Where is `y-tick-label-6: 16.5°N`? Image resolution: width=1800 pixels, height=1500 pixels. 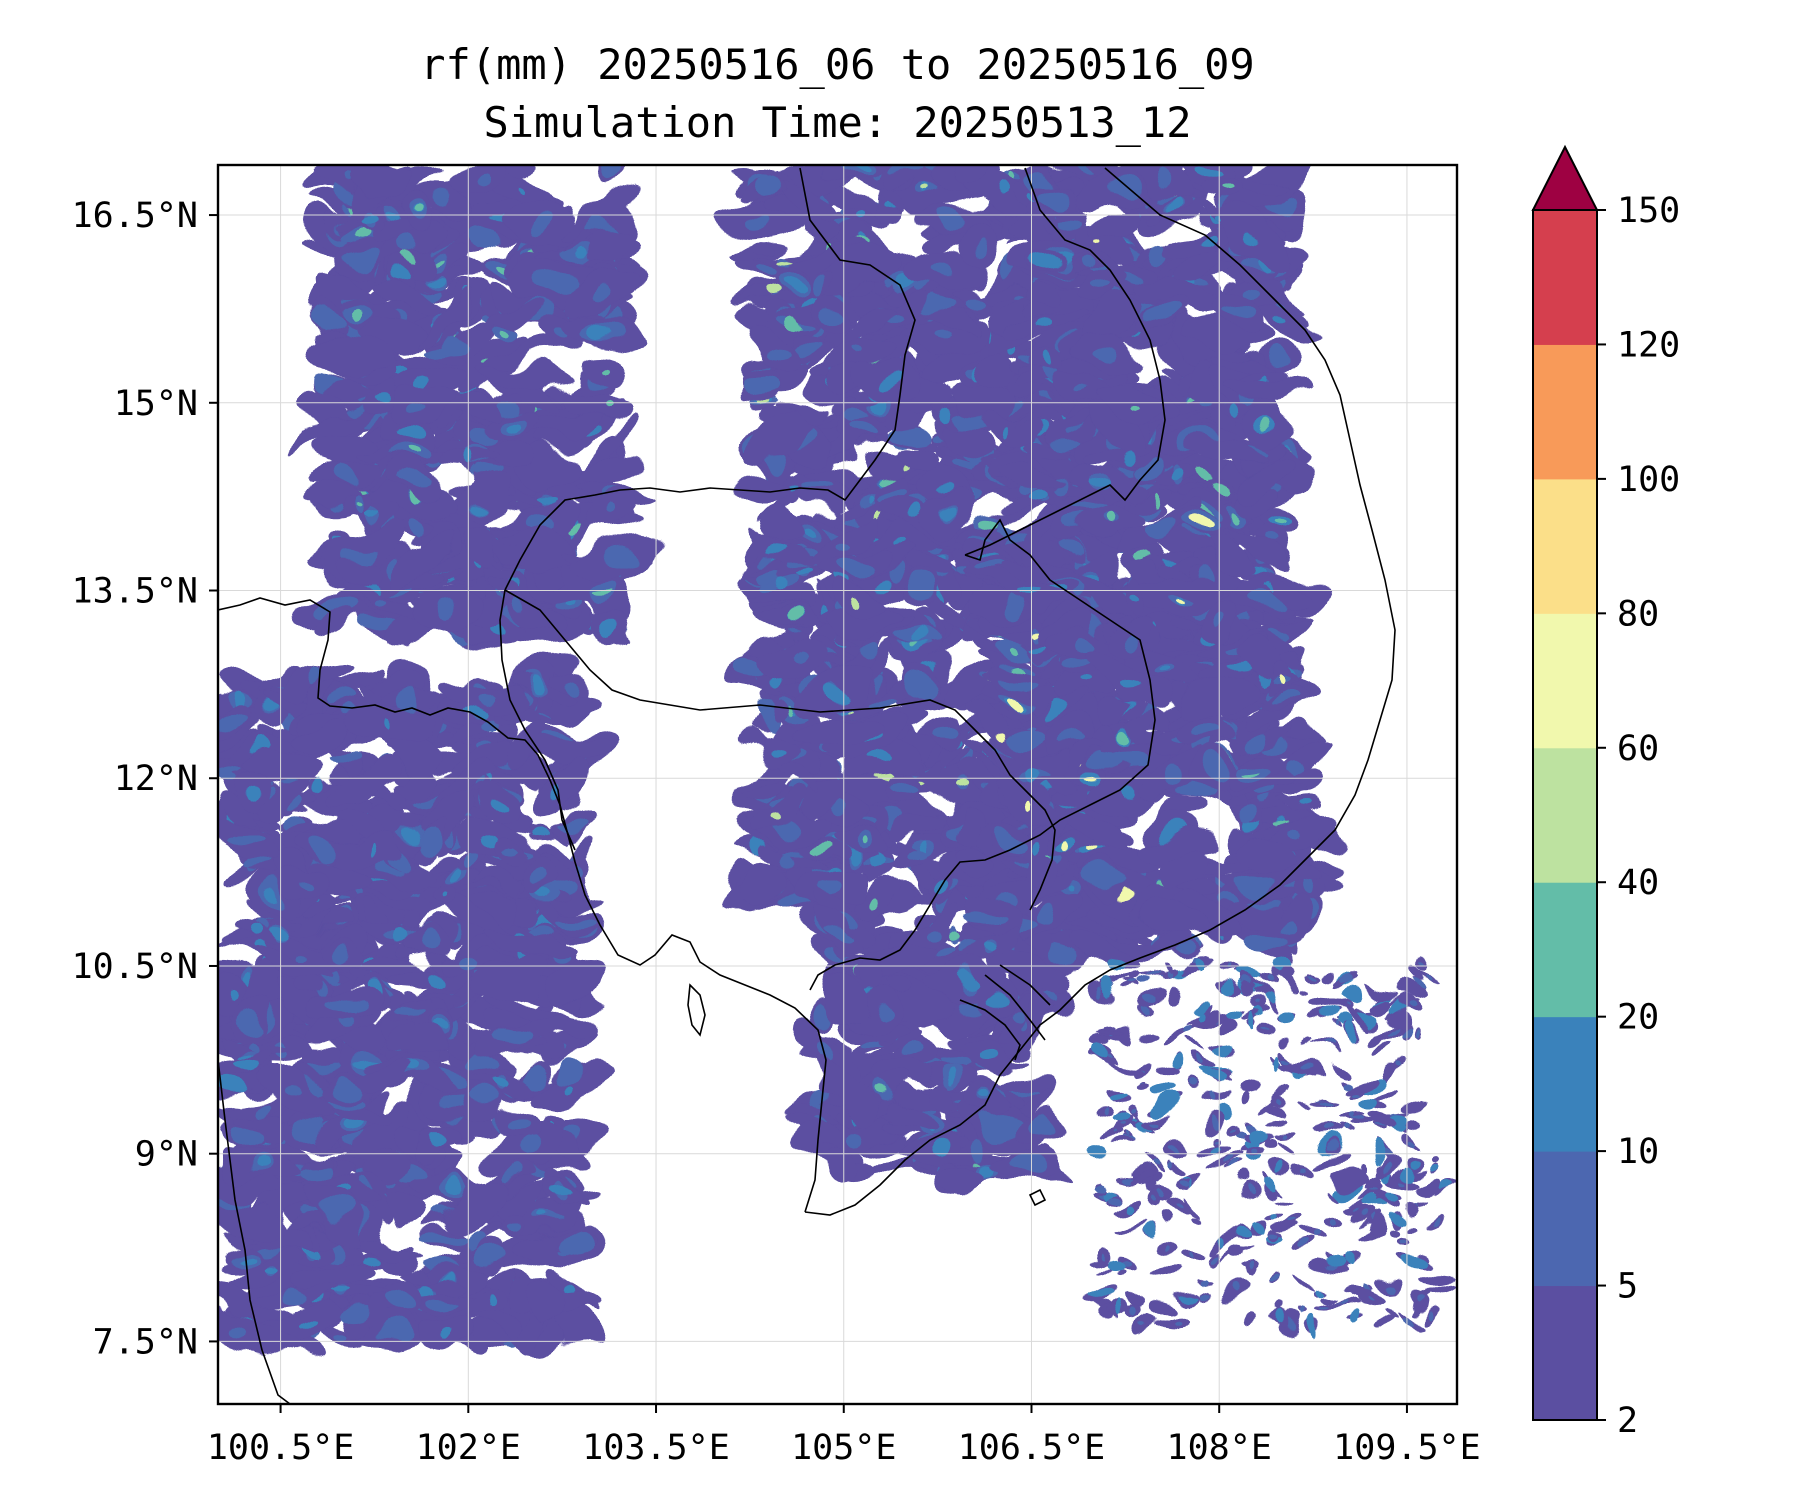 y-tick-label-6: 16.5°N is located at coordinates (135, 216).